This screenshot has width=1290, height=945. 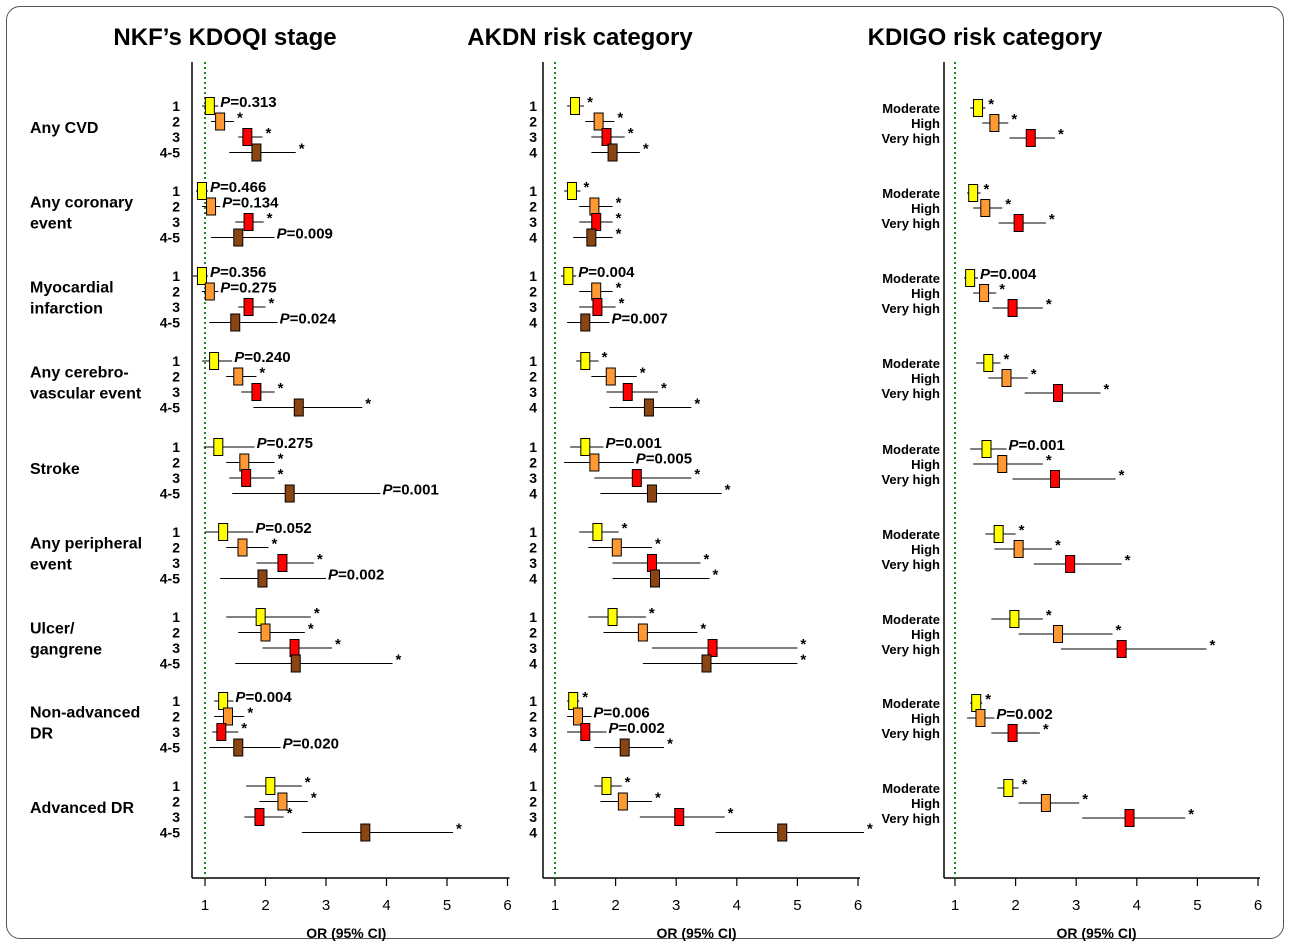 I want to click on x-tick-label: 1, so click(x=955, y=905).